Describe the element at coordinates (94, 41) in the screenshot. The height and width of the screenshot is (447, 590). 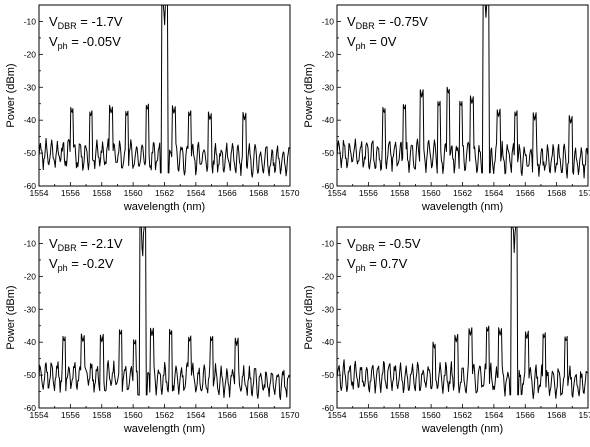
I see `annotation-value: = -0.05V` at that location.